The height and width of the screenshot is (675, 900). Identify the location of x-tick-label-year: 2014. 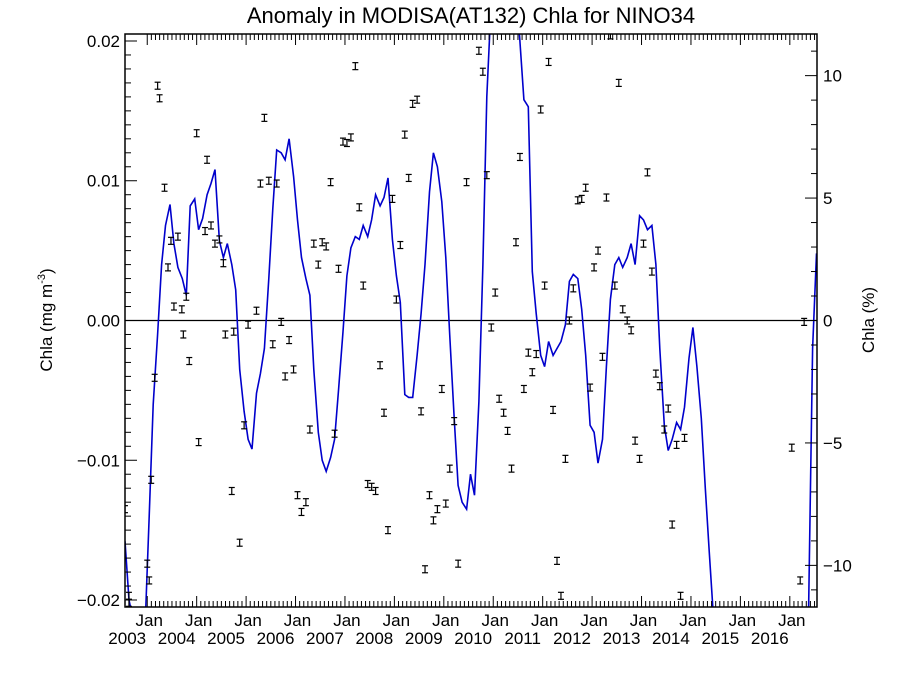
(671, 638).